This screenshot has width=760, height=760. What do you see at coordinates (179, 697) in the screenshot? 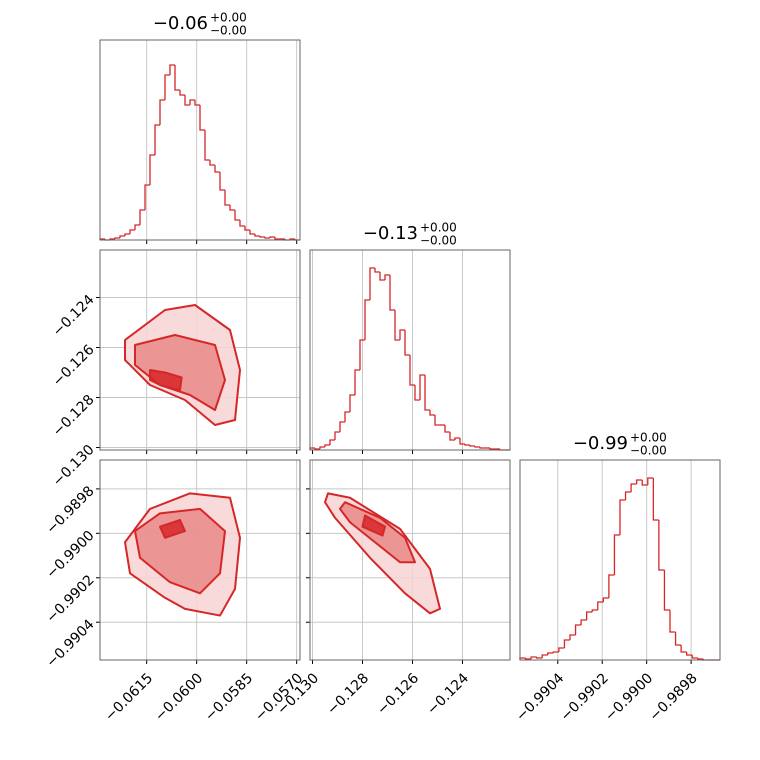
I see `x-tick-label: −0.0600` at bounding box center [179, 697].